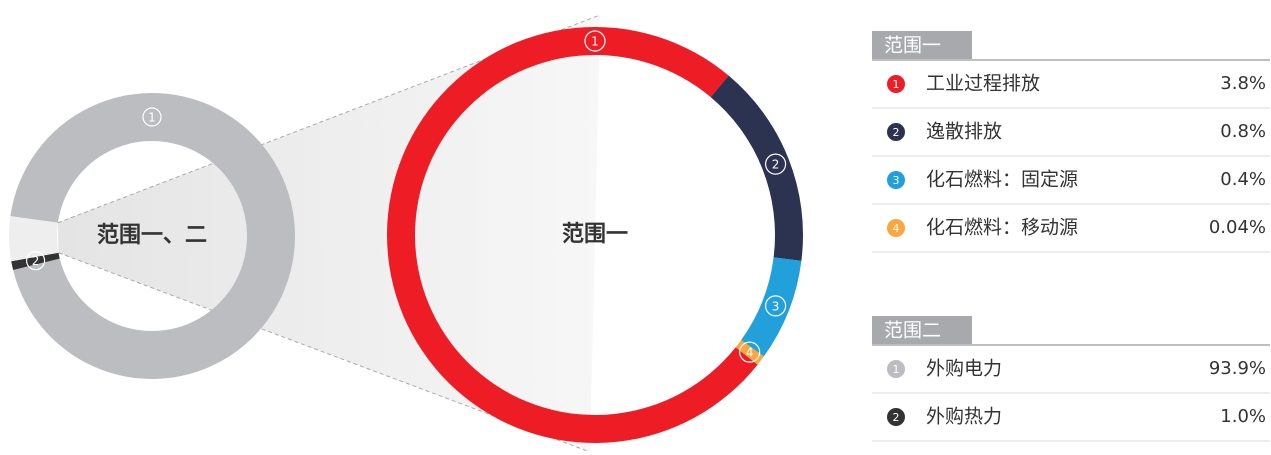 This screenshot has height=455, width=1271. I want to click on legend-header: 范围一, so click(912, 46).